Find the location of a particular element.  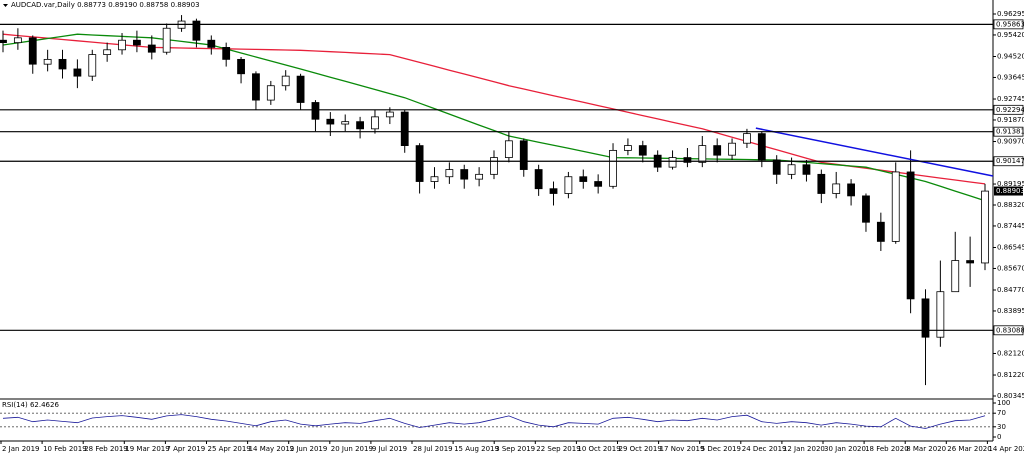

y-tick-label: 0.95420 is located at coordinates (1010, 35).